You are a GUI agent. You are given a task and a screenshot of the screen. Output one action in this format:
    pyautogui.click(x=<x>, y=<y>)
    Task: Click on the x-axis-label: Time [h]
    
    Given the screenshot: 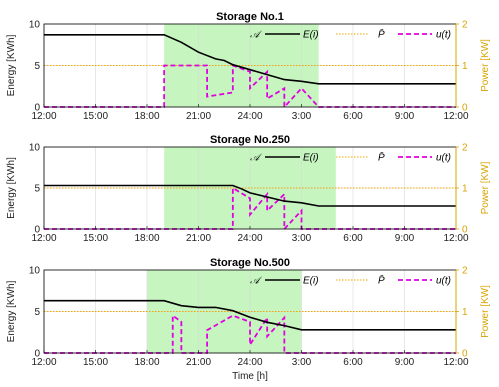 What is the action you would take?
    pyautogui.click(x=250, y=376)
    